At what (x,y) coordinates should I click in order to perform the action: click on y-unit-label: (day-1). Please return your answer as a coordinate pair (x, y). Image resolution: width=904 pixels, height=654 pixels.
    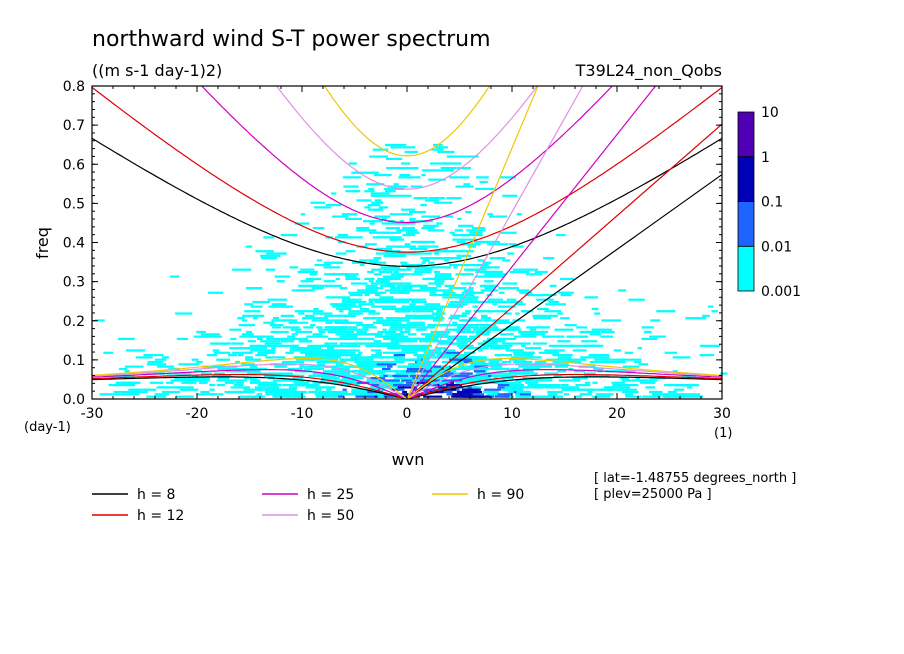
    Looking at the image, I should click on (47, 427).